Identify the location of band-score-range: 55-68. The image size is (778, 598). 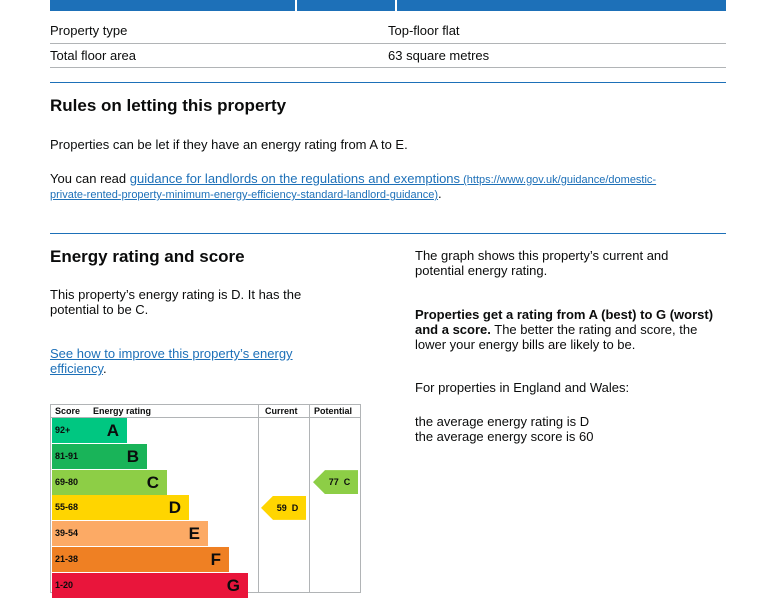
(67, 507).